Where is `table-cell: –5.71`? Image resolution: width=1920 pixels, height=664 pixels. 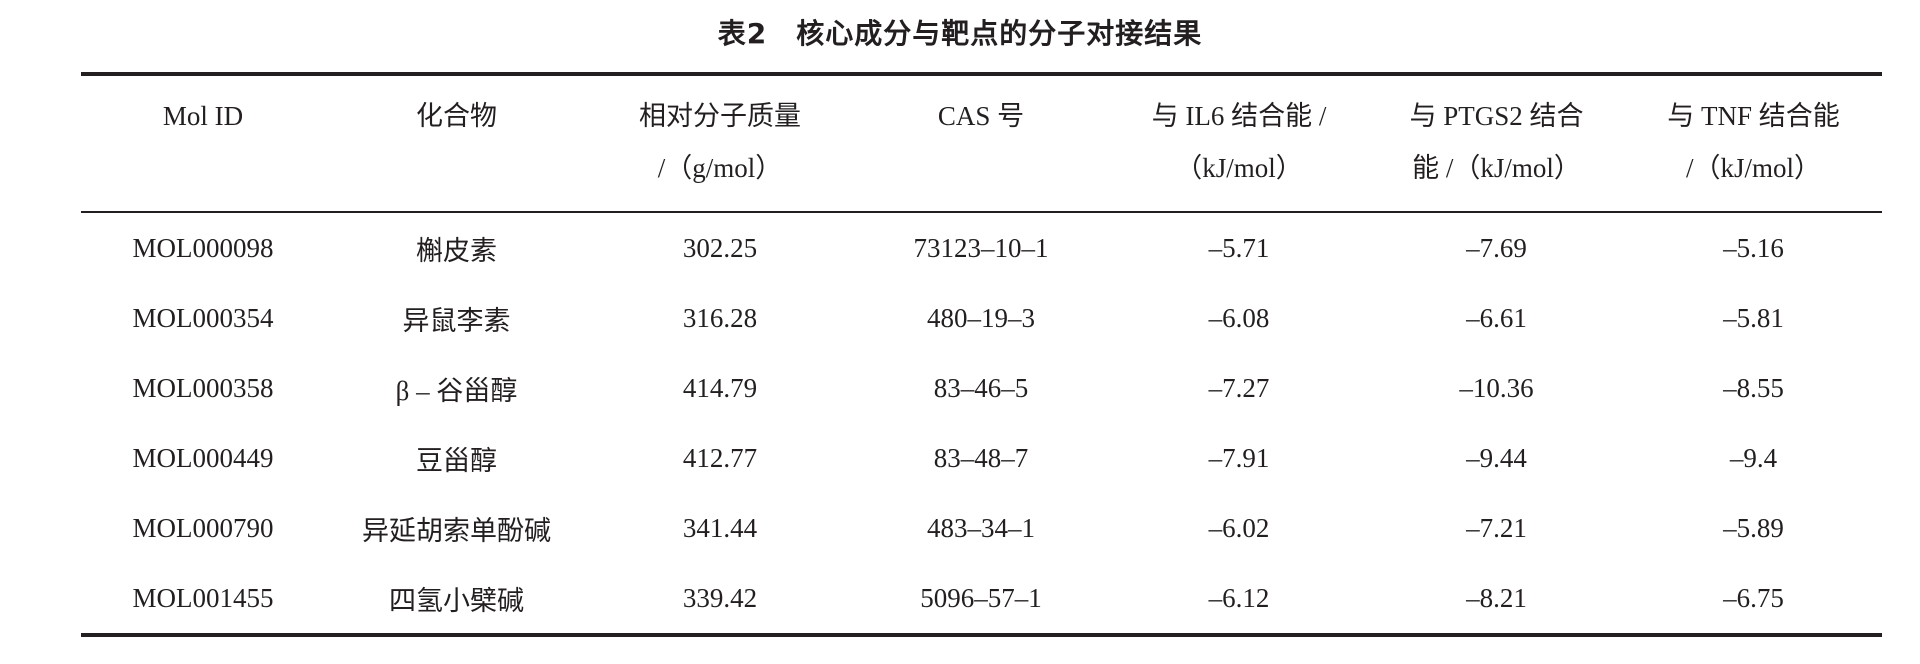 table-cell: –5.71 is located at coordinates (1239, 247).